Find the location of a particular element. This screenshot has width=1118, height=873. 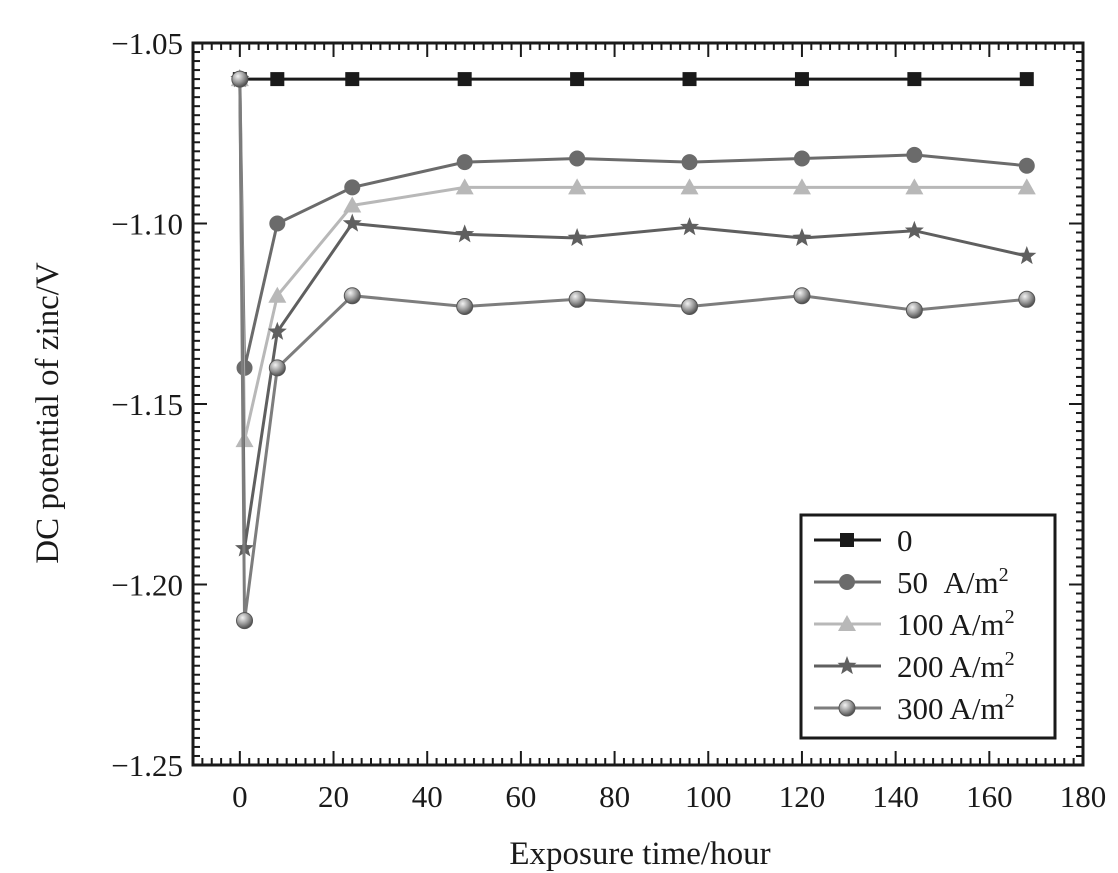

x-axis-title: Exposure time/hour is located at coordinates (639, 854).